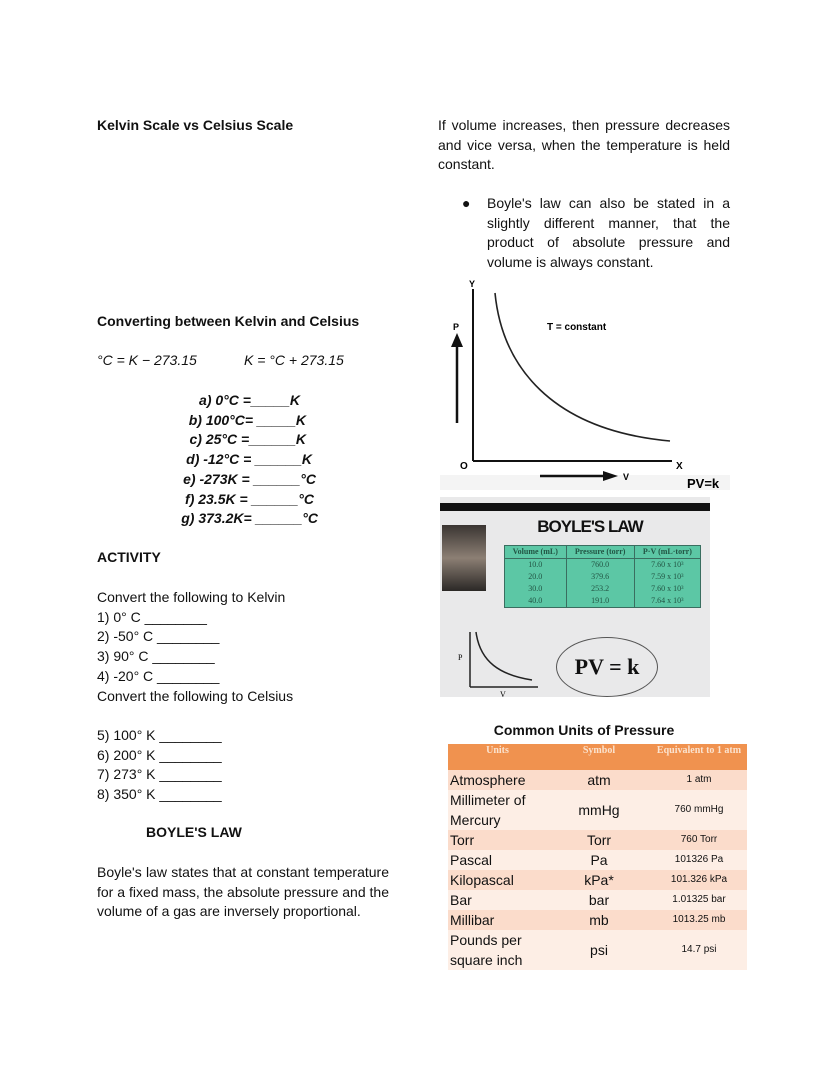  What do you see at coordinates (582, 367) in the screenshot?
I see `isotherm-curve` at bounding box center [582, 367].